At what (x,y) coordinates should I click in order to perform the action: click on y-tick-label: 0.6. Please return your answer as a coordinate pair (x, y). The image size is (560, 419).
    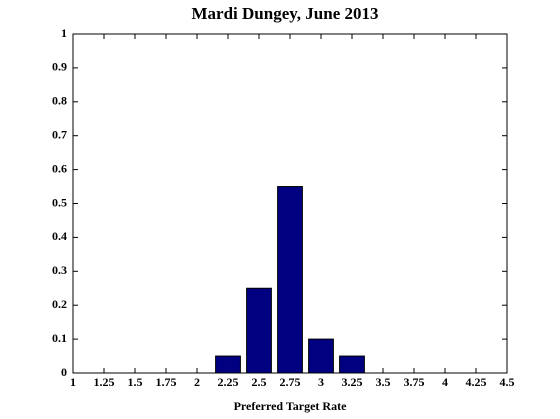
    Looking at the image, I should click on (59, 168).